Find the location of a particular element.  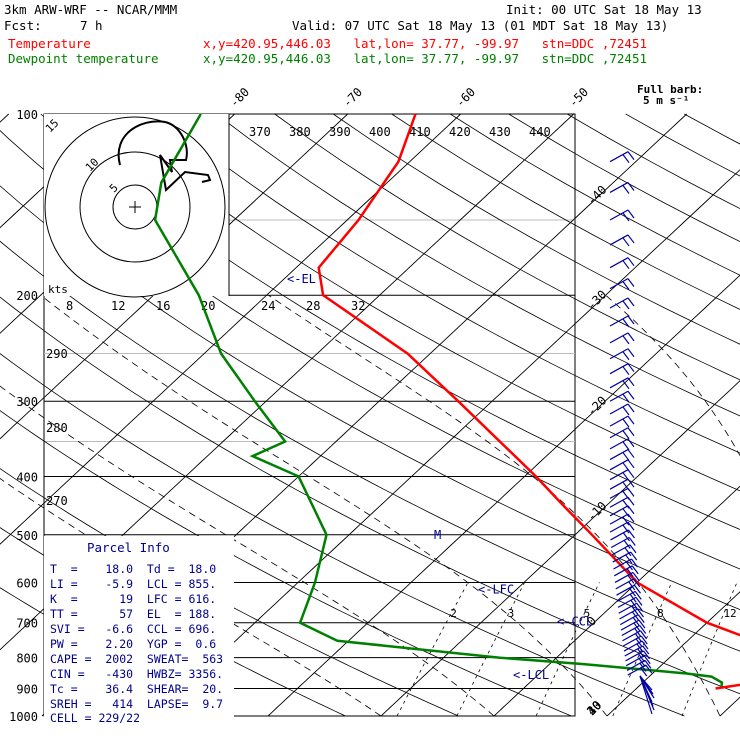

barb-legend-title: Full barb: is located at coordinates (670, 89).